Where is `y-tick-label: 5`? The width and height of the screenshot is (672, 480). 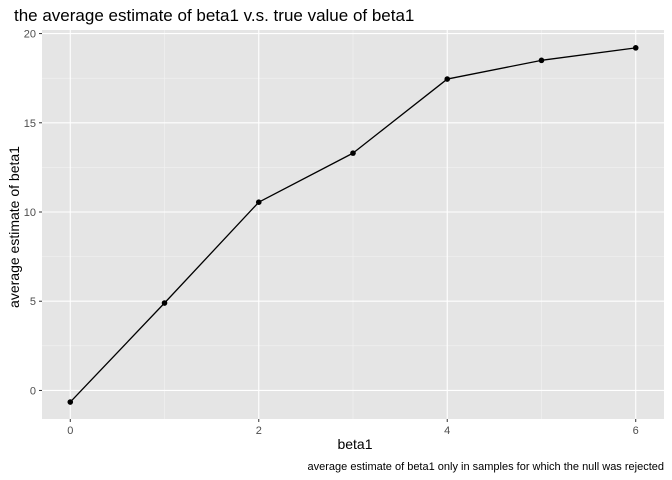
y-tick-label: 5 is located at coordinates (33, 302).